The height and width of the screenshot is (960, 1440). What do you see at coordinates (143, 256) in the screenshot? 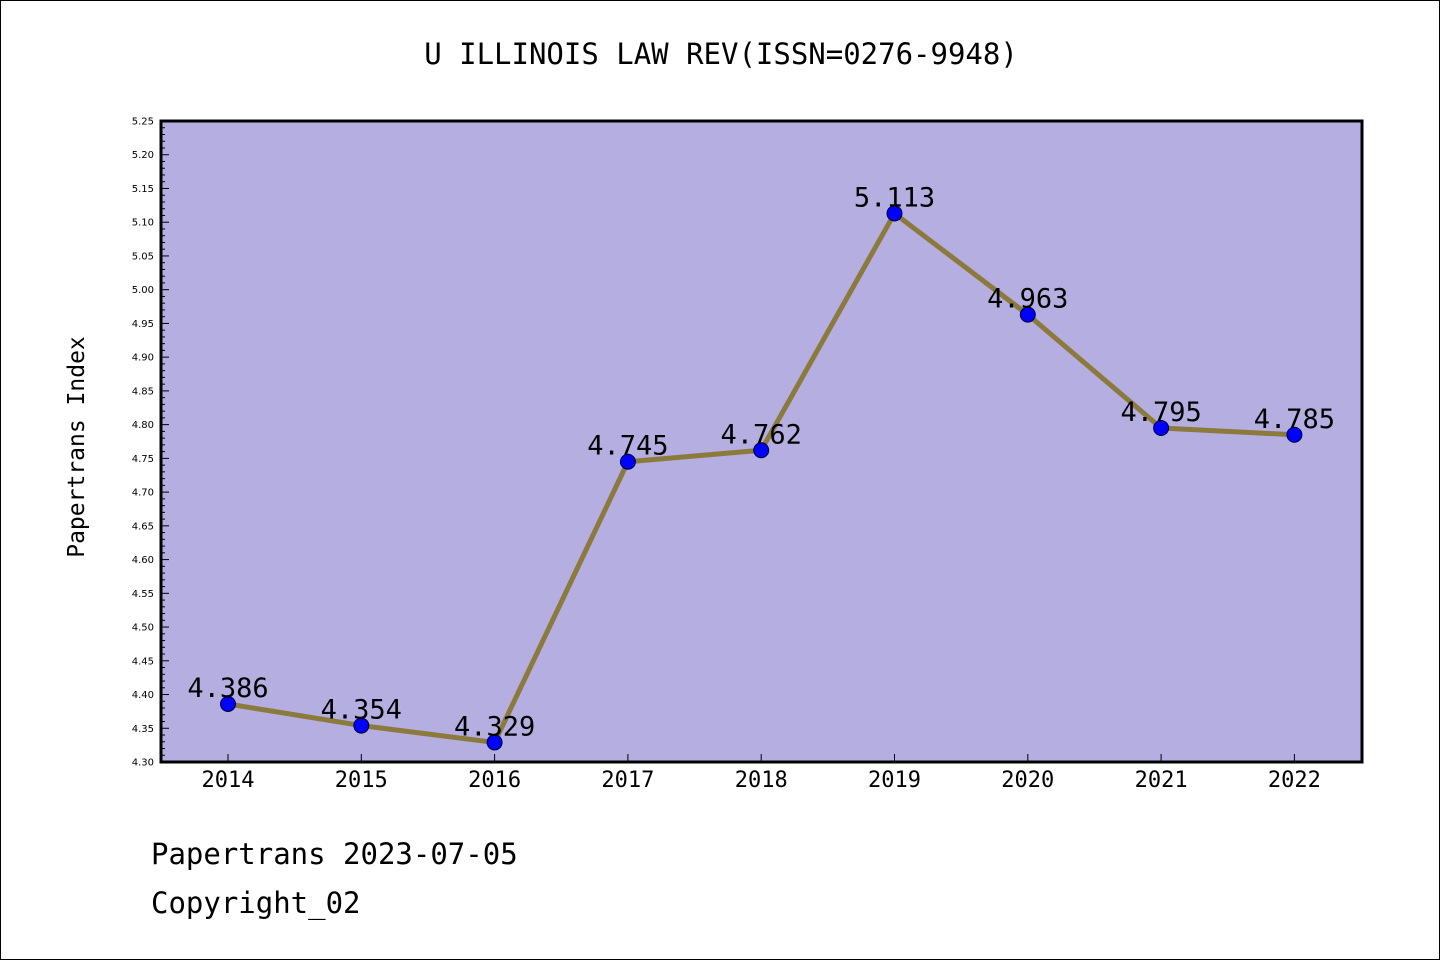
I see `y-tick-label: 5.05` at bounding box center [143, 256].